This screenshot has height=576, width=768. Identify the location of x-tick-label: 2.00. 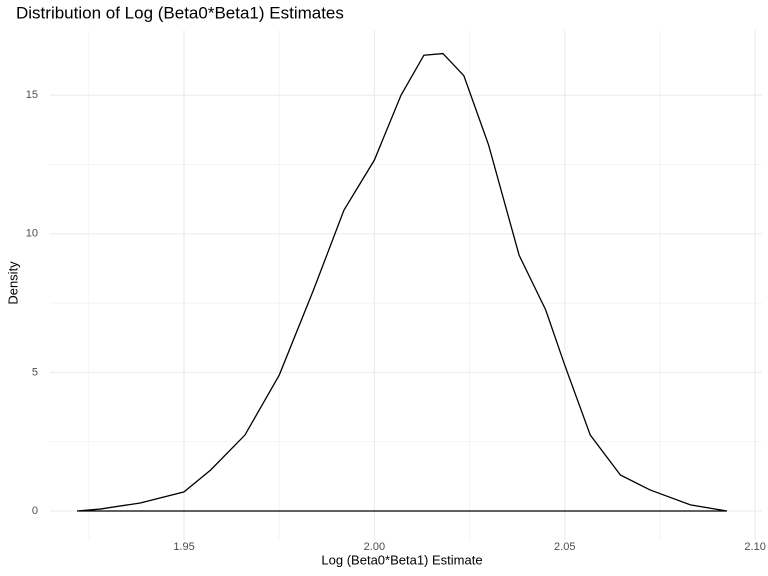
(374, 547).